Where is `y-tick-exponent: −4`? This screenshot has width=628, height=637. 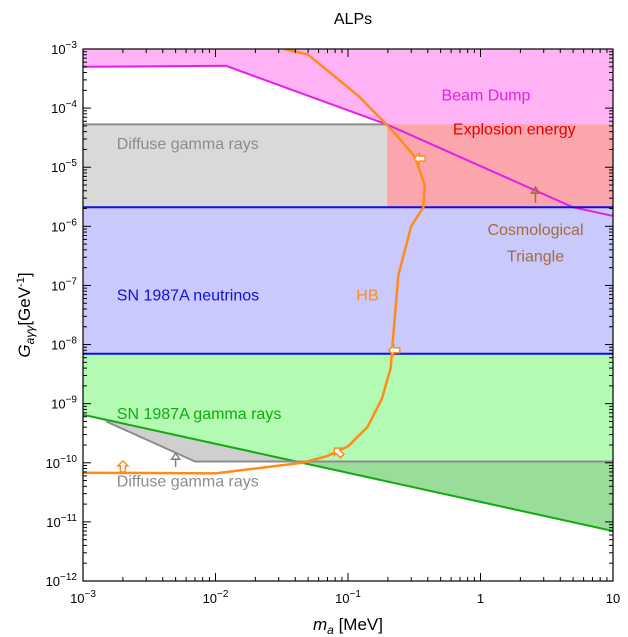 y-tick-exponent: −4 is located at coordinates (72, 104).